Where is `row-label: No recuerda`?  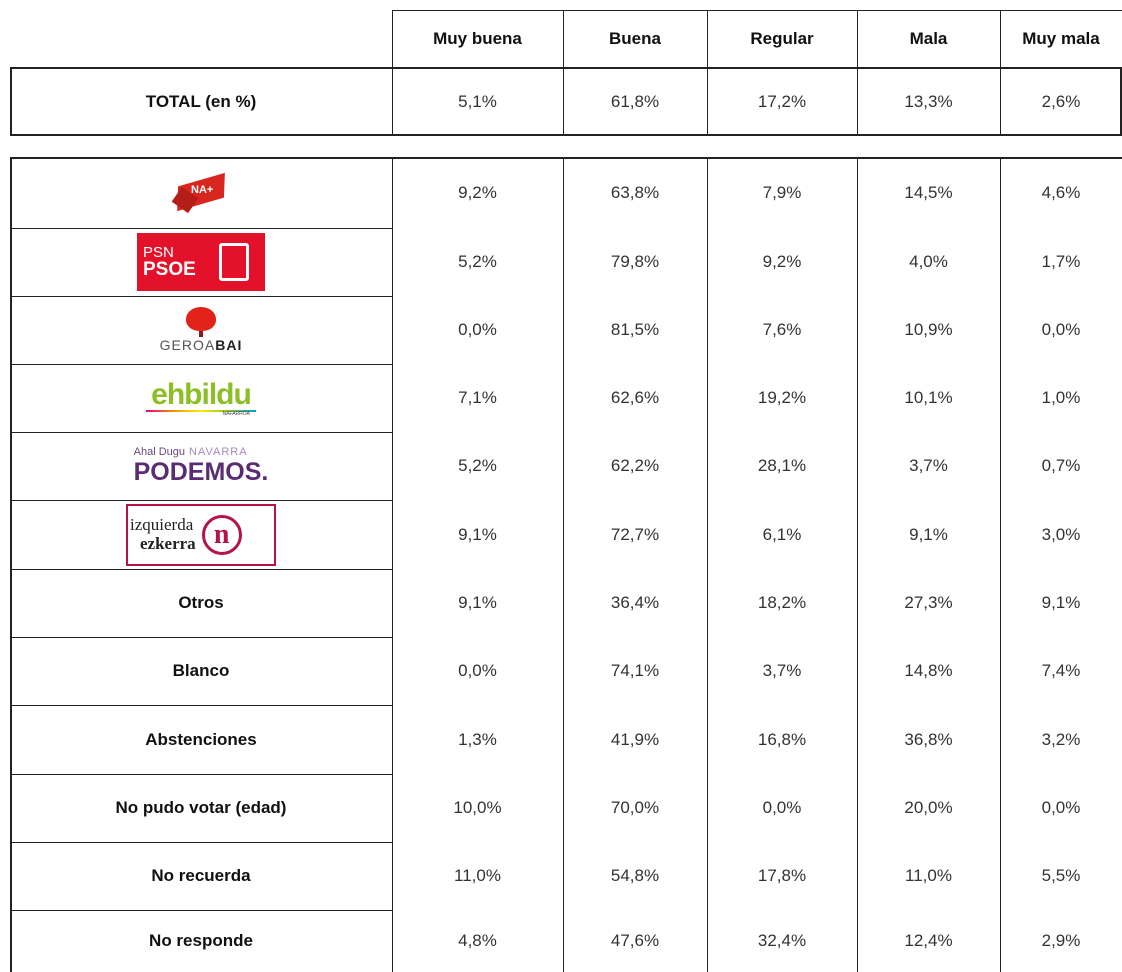 row-label: No recuerda is located at coordinates (201, 875).